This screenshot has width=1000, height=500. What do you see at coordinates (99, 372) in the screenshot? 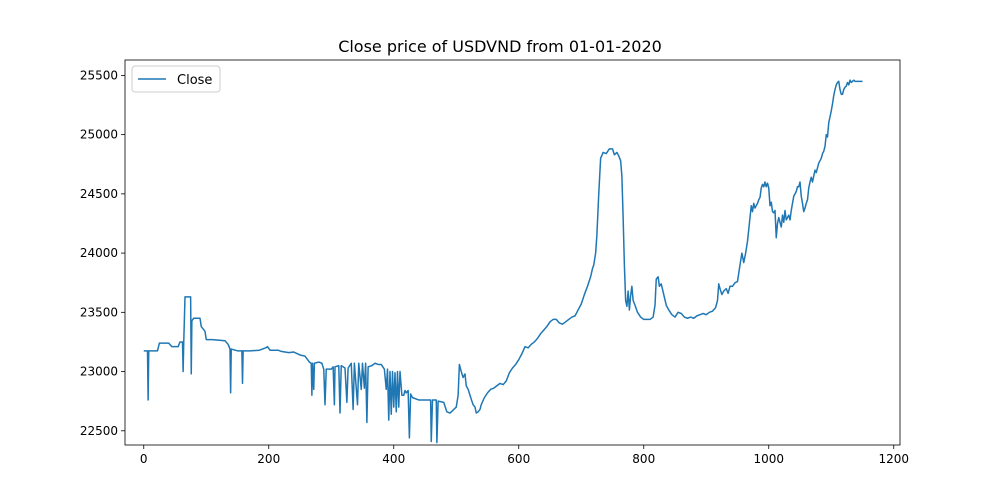
I see `y-tick-label: 23000` at bounding box center [99, 372].